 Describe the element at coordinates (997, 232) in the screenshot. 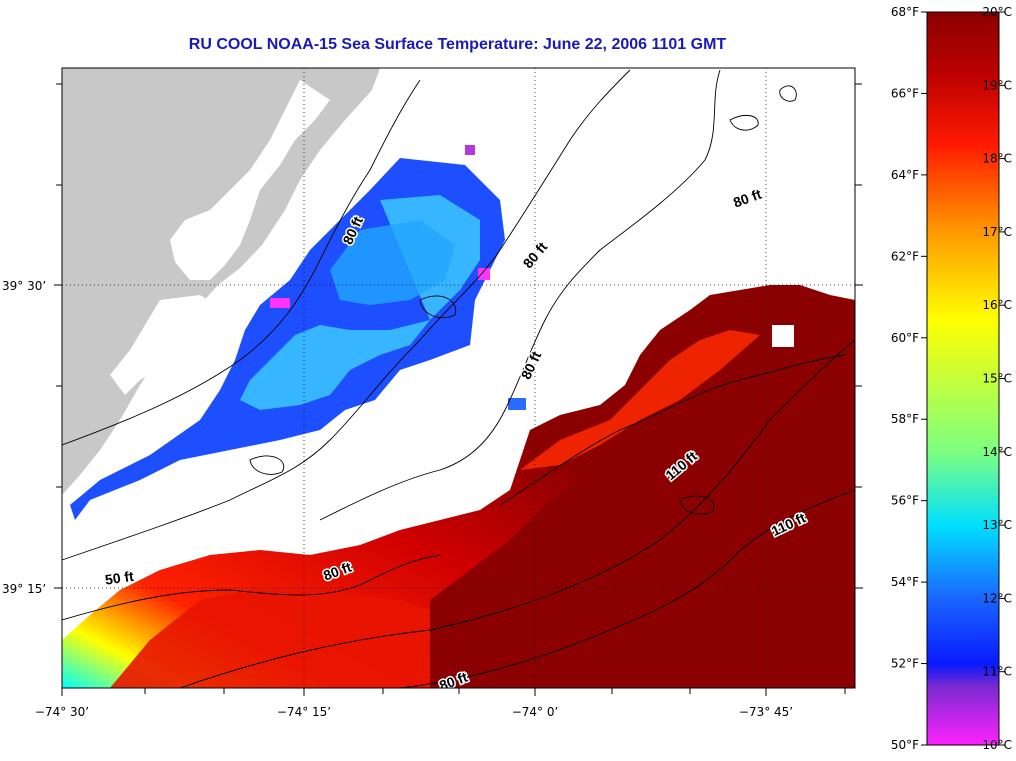

I see `colorbar-c-label: 17°C` at that location.